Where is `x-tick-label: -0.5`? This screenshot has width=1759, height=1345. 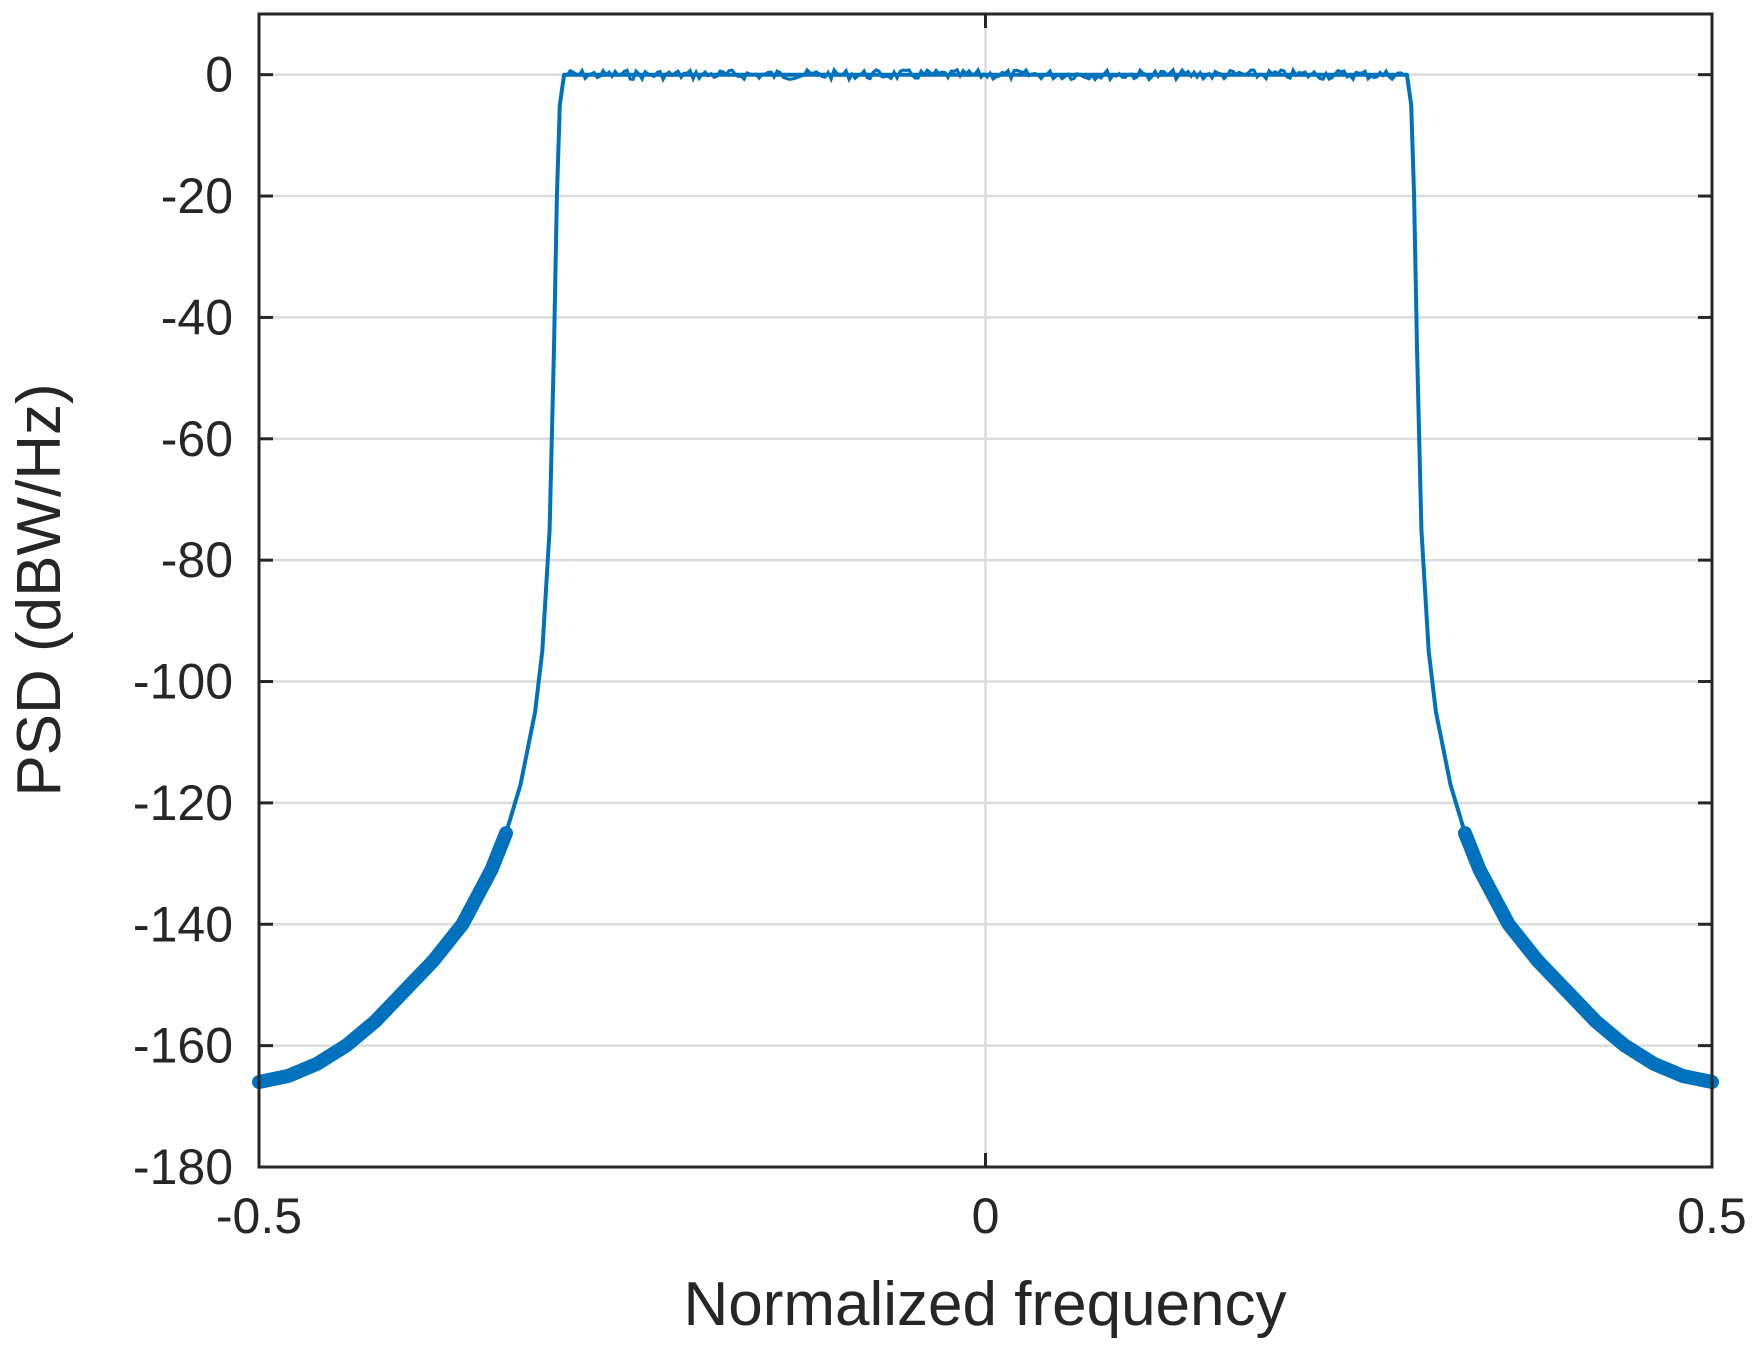
x-tick-label: -0.5 is located at coordinates (259, 1216).